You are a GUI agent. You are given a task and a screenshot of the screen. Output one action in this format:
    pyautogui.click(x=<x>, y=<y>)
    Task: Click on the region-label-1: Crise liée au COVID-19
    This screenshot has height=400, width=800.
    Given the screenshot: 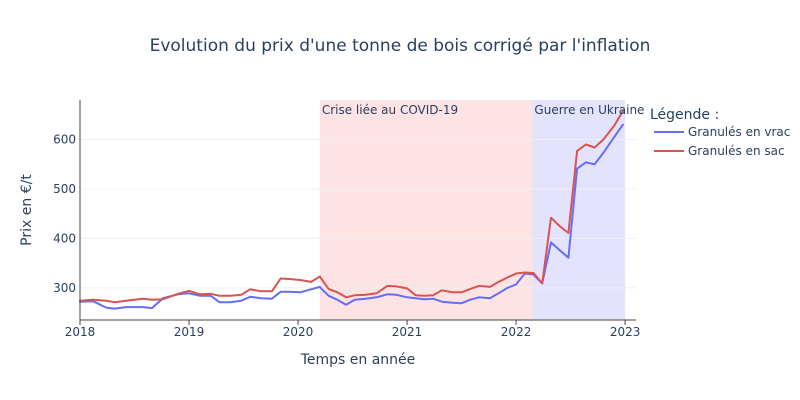 What is the action you would take?
    pyautogui.click(x=390, y=110)
    